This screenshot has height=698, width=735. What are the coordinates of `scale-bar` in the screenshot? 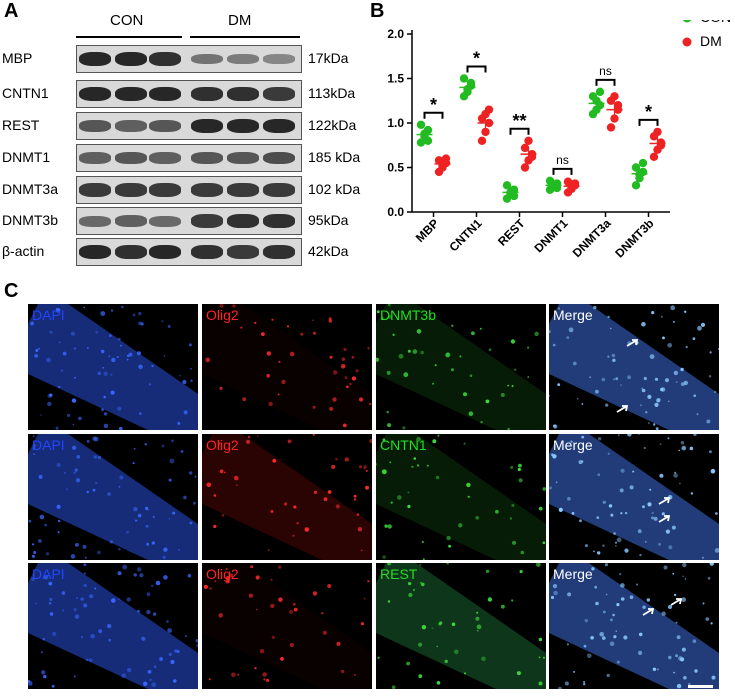 It's located at (700, 686).